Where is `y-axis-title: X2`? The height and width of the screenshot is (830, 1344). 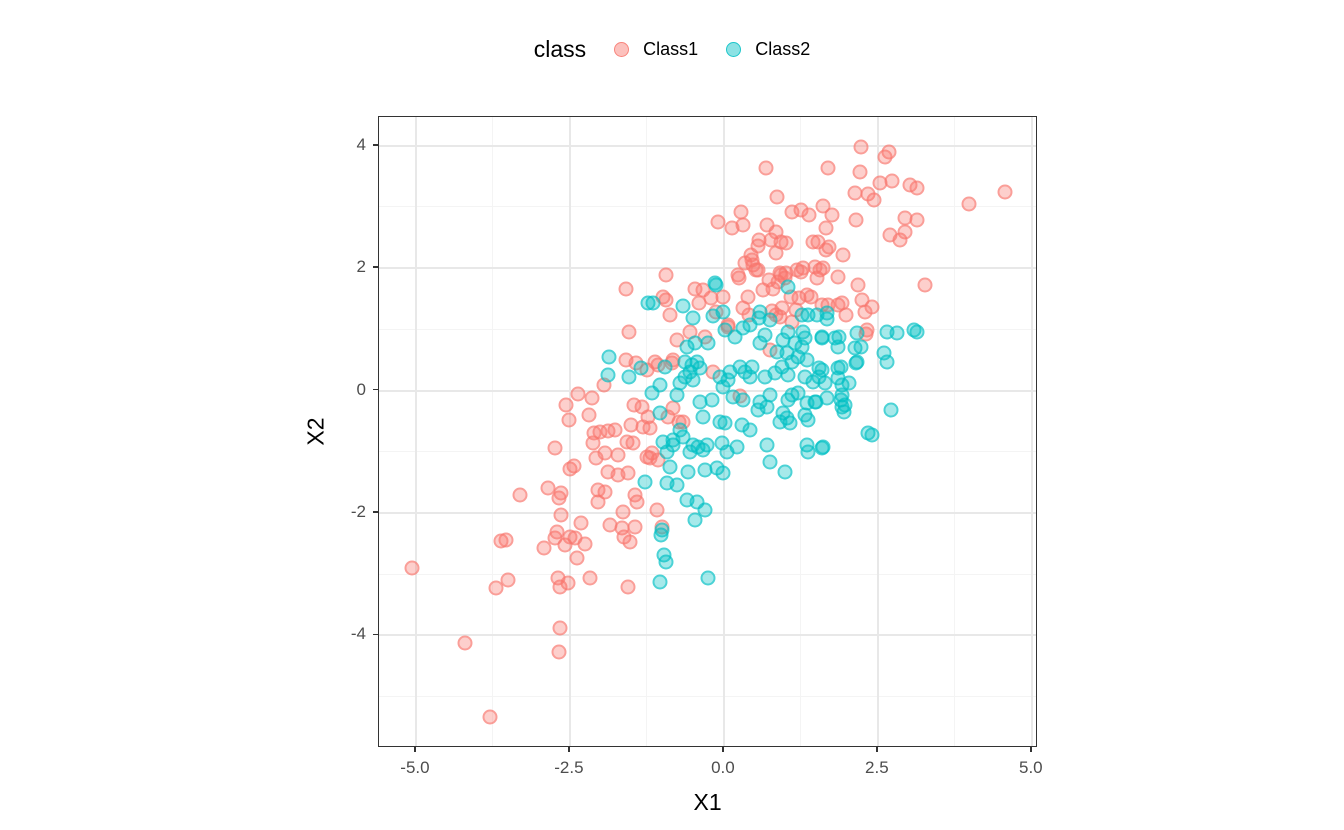 y-axis-title: X2 is located at coordinates (315, 431).